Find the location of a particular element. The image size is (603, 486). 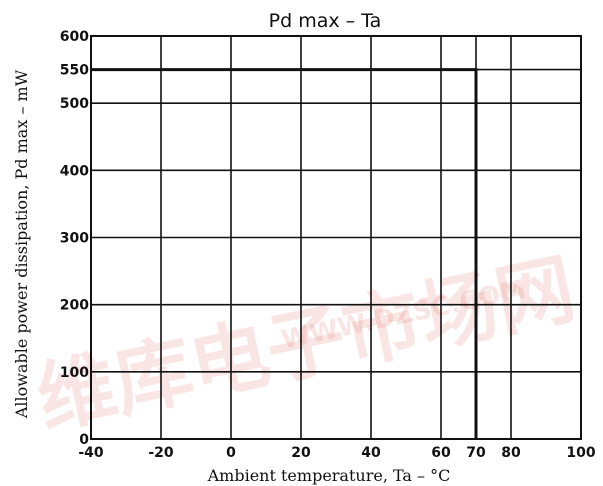

x-tick-label-70: 70 is located at coordinates (476, 453).